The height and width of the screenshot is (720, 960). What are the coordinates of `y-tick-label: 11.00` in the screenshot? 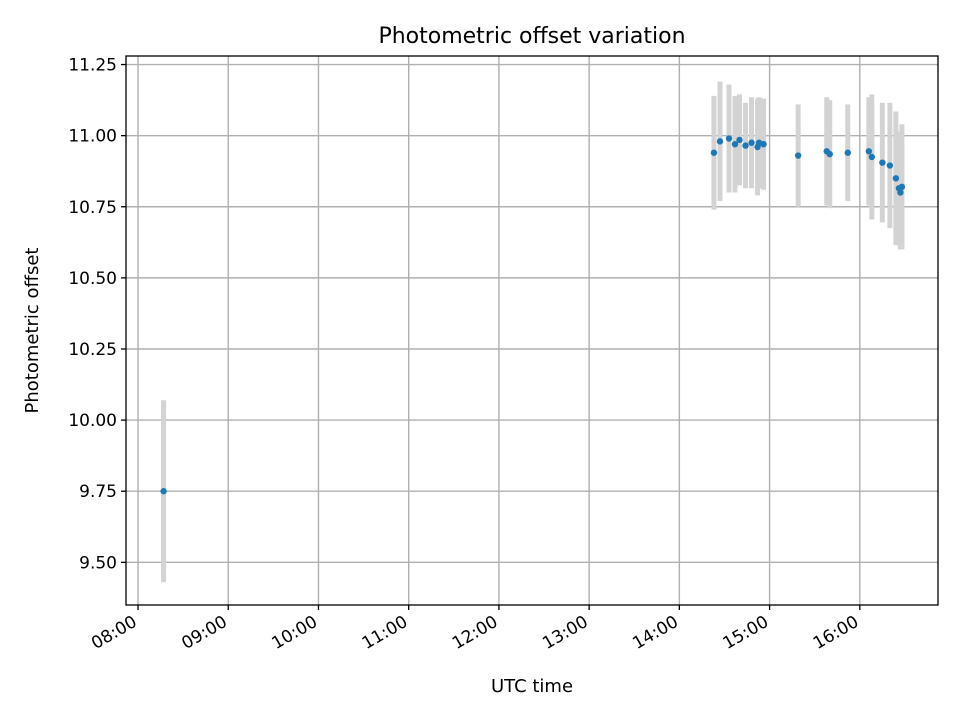 It's located at (92, 137).